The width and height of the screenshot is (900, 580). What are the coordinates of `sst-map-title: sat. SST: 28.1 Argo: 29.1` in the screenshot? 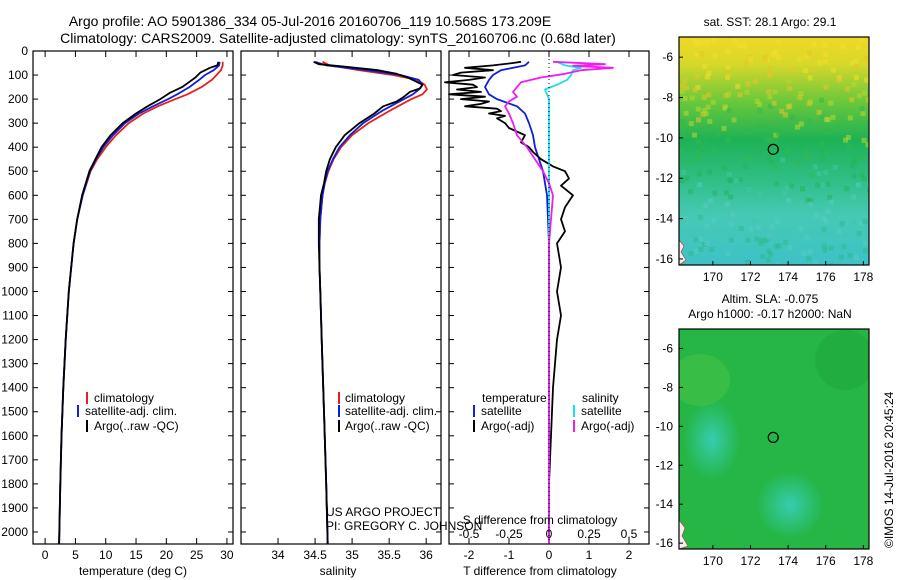 It's located at (770, 22).